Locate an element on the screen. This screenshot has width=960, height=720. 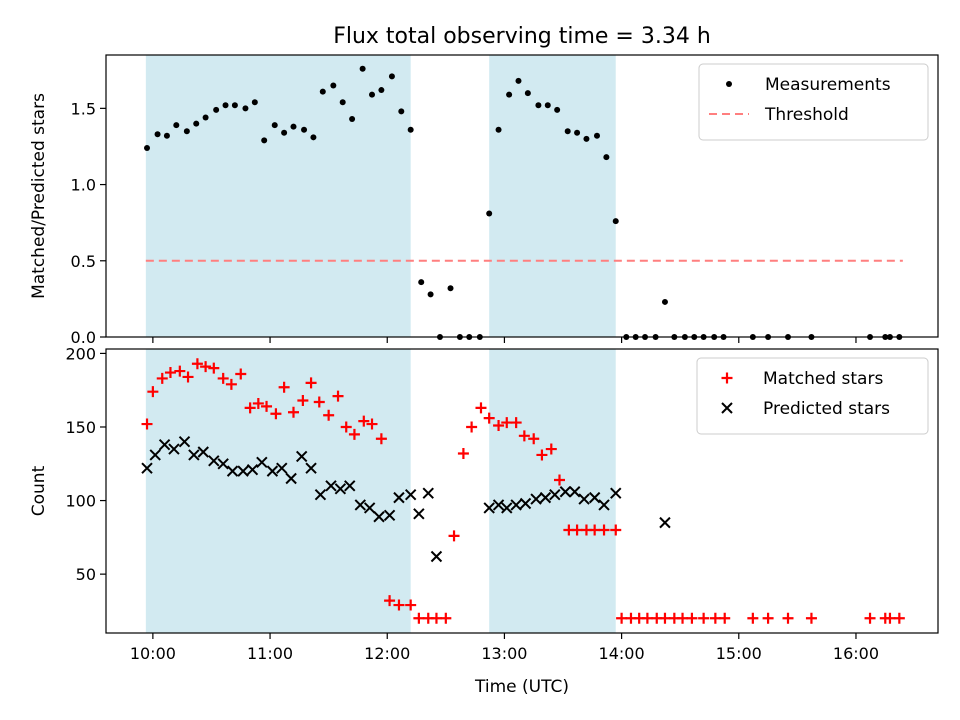
legend-label: Predicted stars is located at coordinates (826, 409).